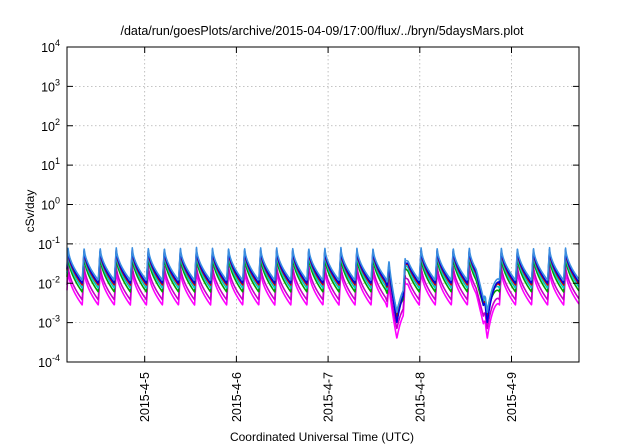  Describe the element at coordinates (50, 164) in the screenshot. I see `y-tick-label: 10¹` at that location.